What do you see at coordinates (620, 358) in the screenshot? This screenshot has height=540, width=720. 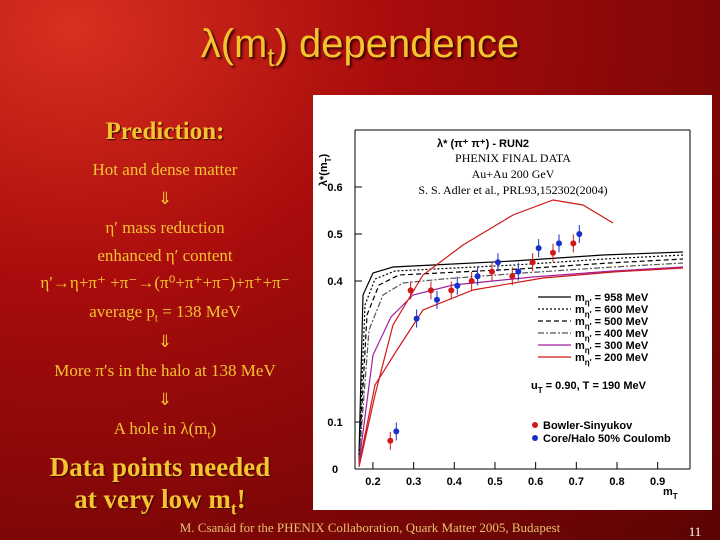 I see `text-part: = 200 MeV` at bounding box center [620, 358].